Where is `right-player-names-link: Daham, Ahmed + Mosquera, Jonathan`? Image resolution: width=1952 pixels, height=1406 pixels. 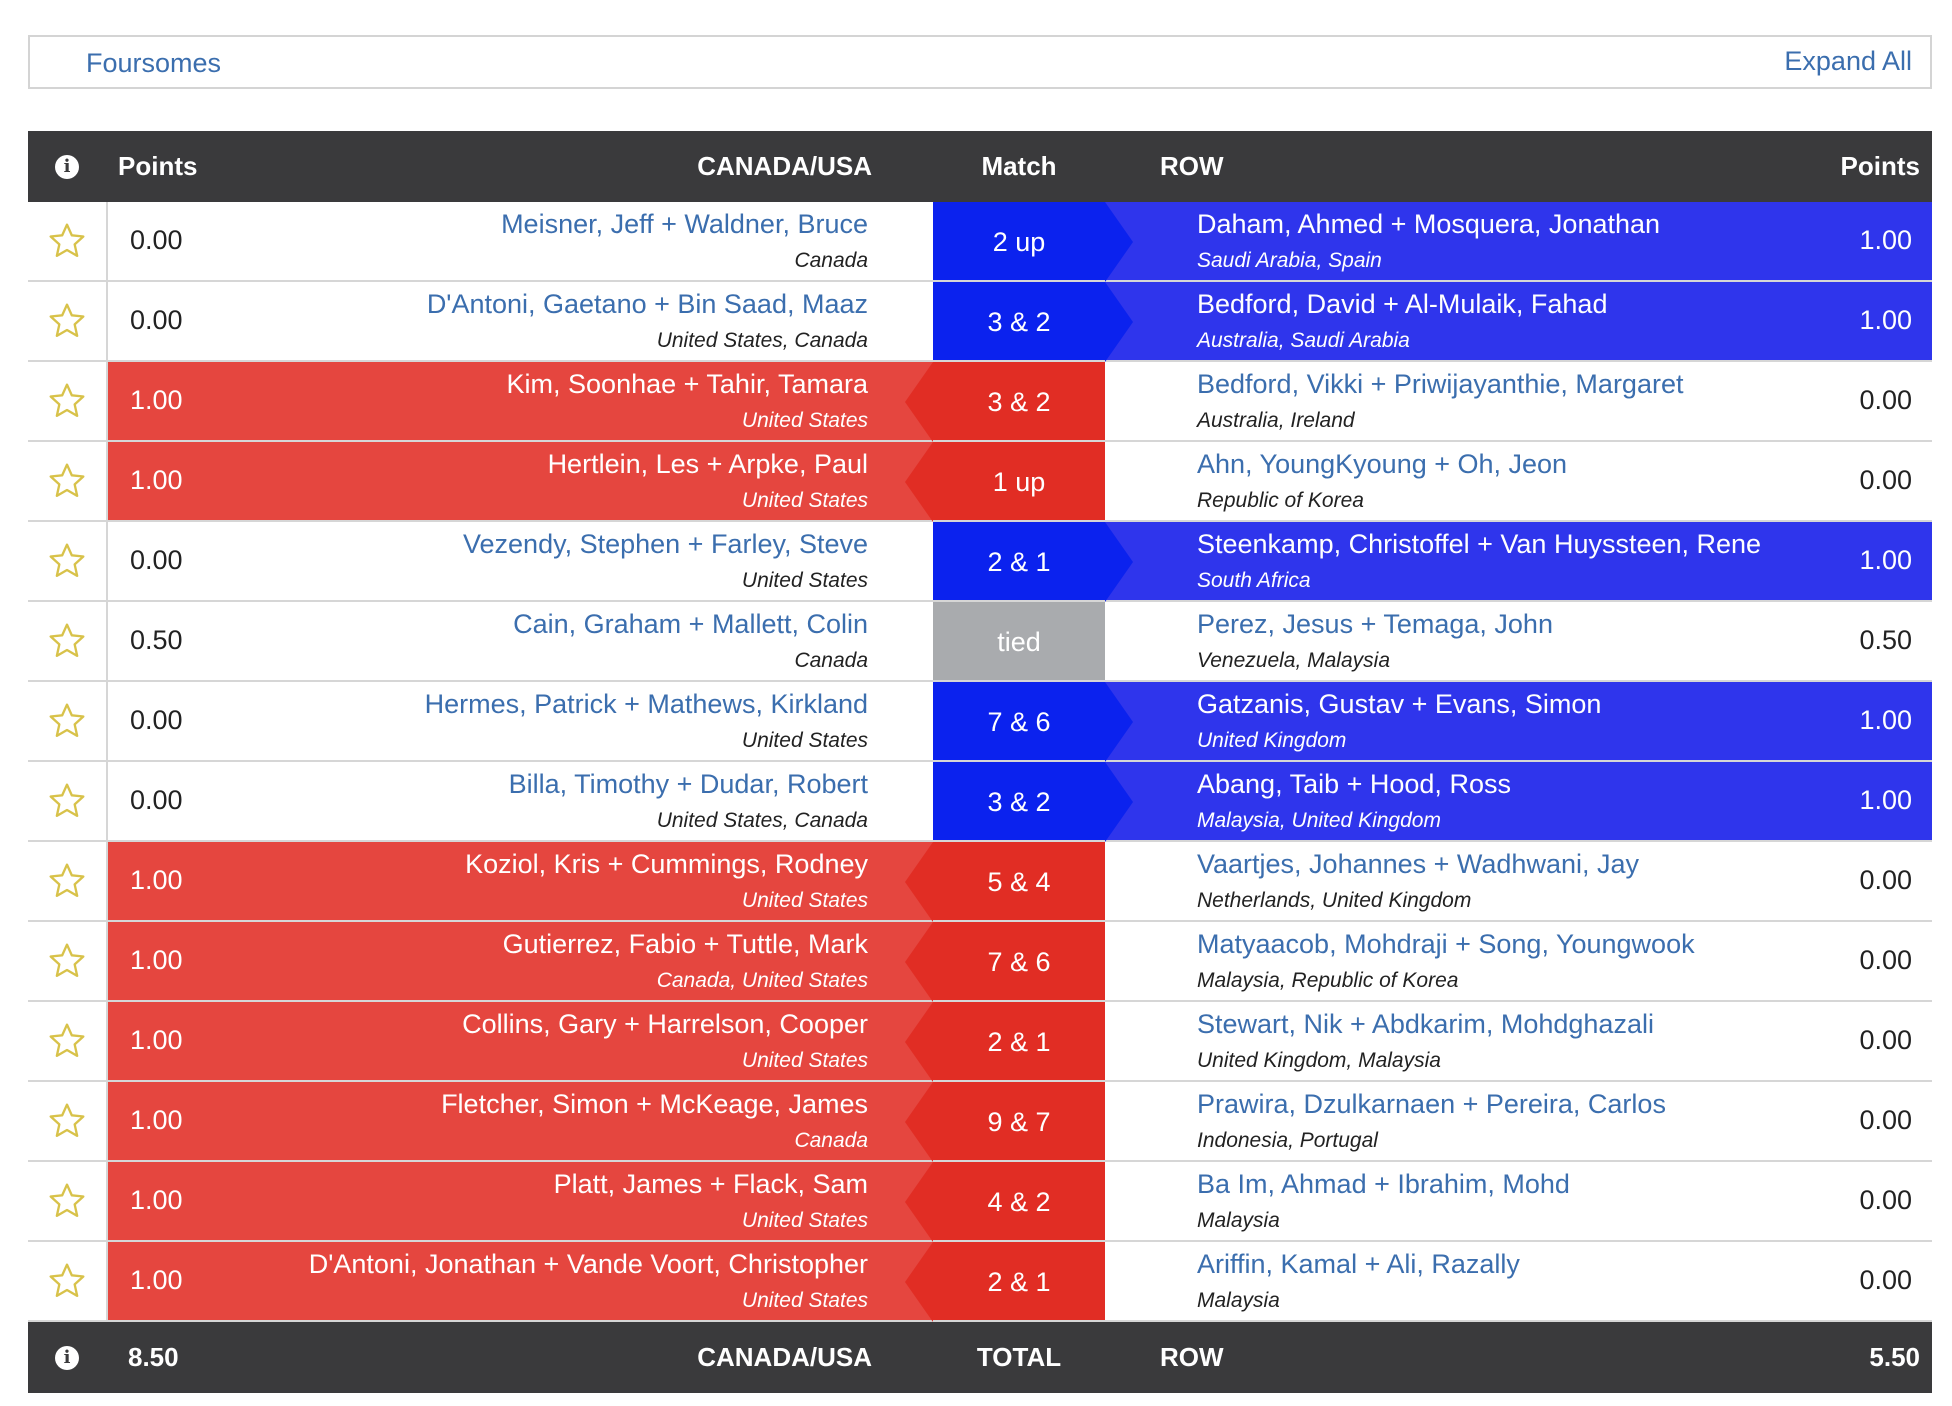 right-player-names-link: Daham, Ahmed + Mosquera, Jonathan is located at coordinates (1429, 224).